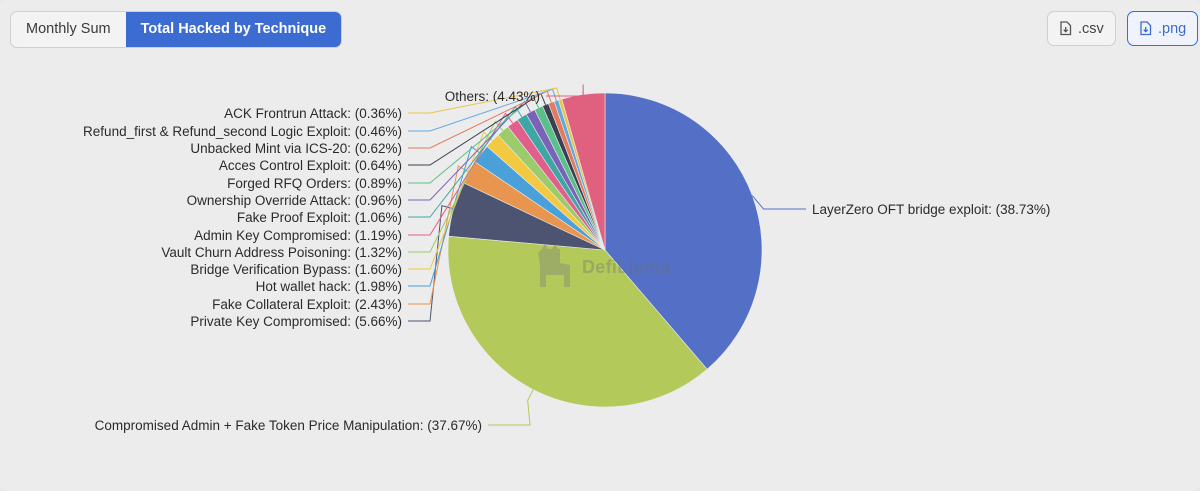 The height and width of the screenshot is (491, 1200). Describe the element at coordinates (554, 265) in the screenshot. I see `llama-logo` at that location.